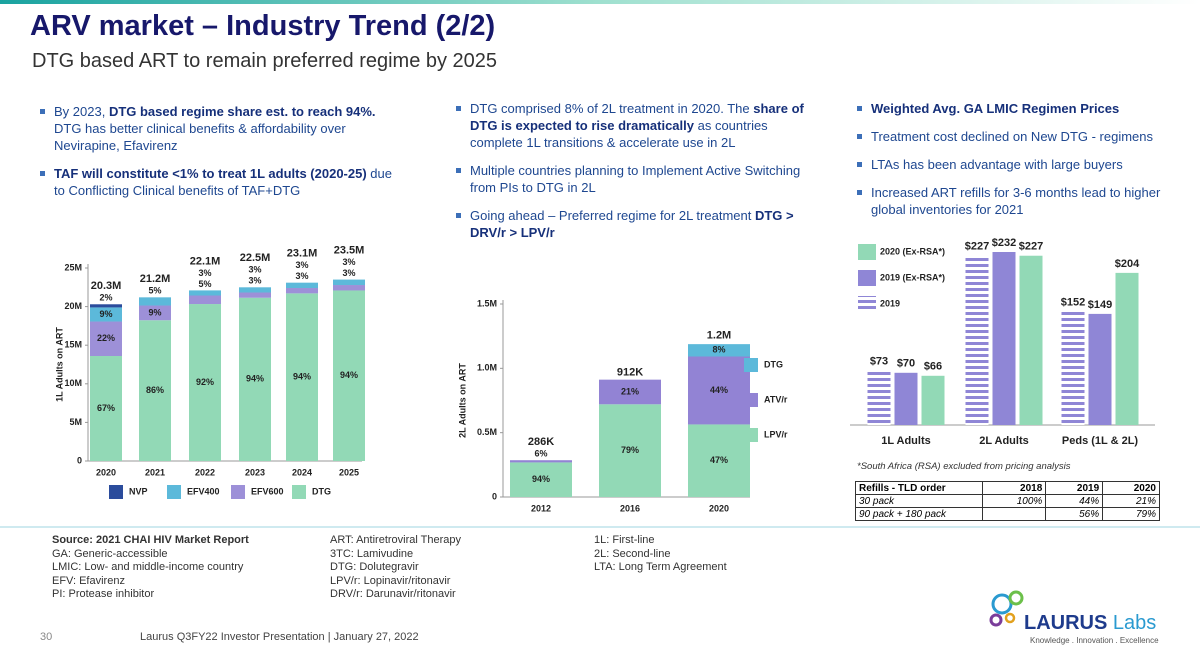 The width and height of the screenshot is (1200, 651). I want to click on legend-label: ATV/r, so click(776, 399).